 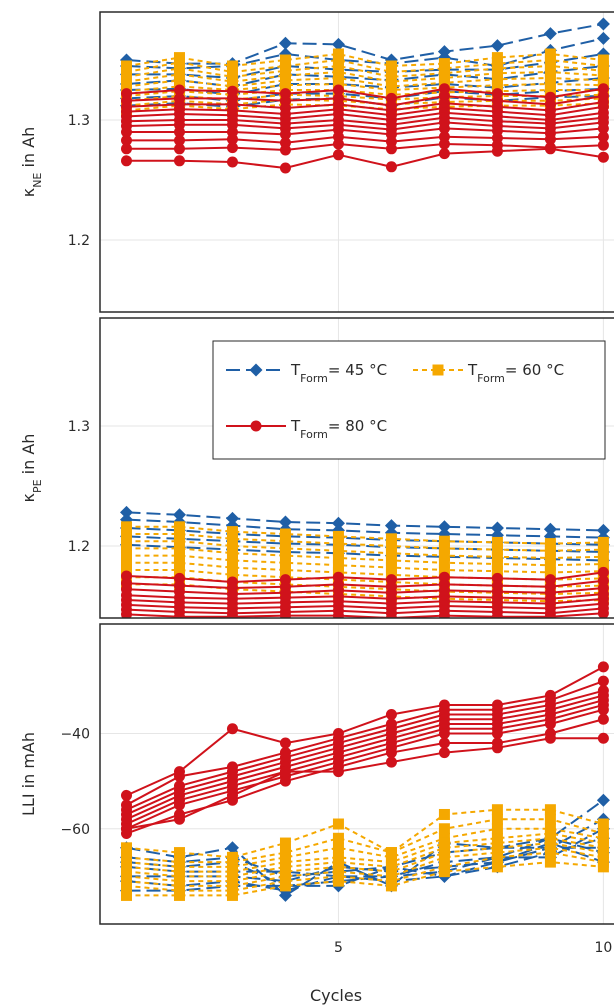 I want to click on panel-1-data, so click(x=364, y=95).